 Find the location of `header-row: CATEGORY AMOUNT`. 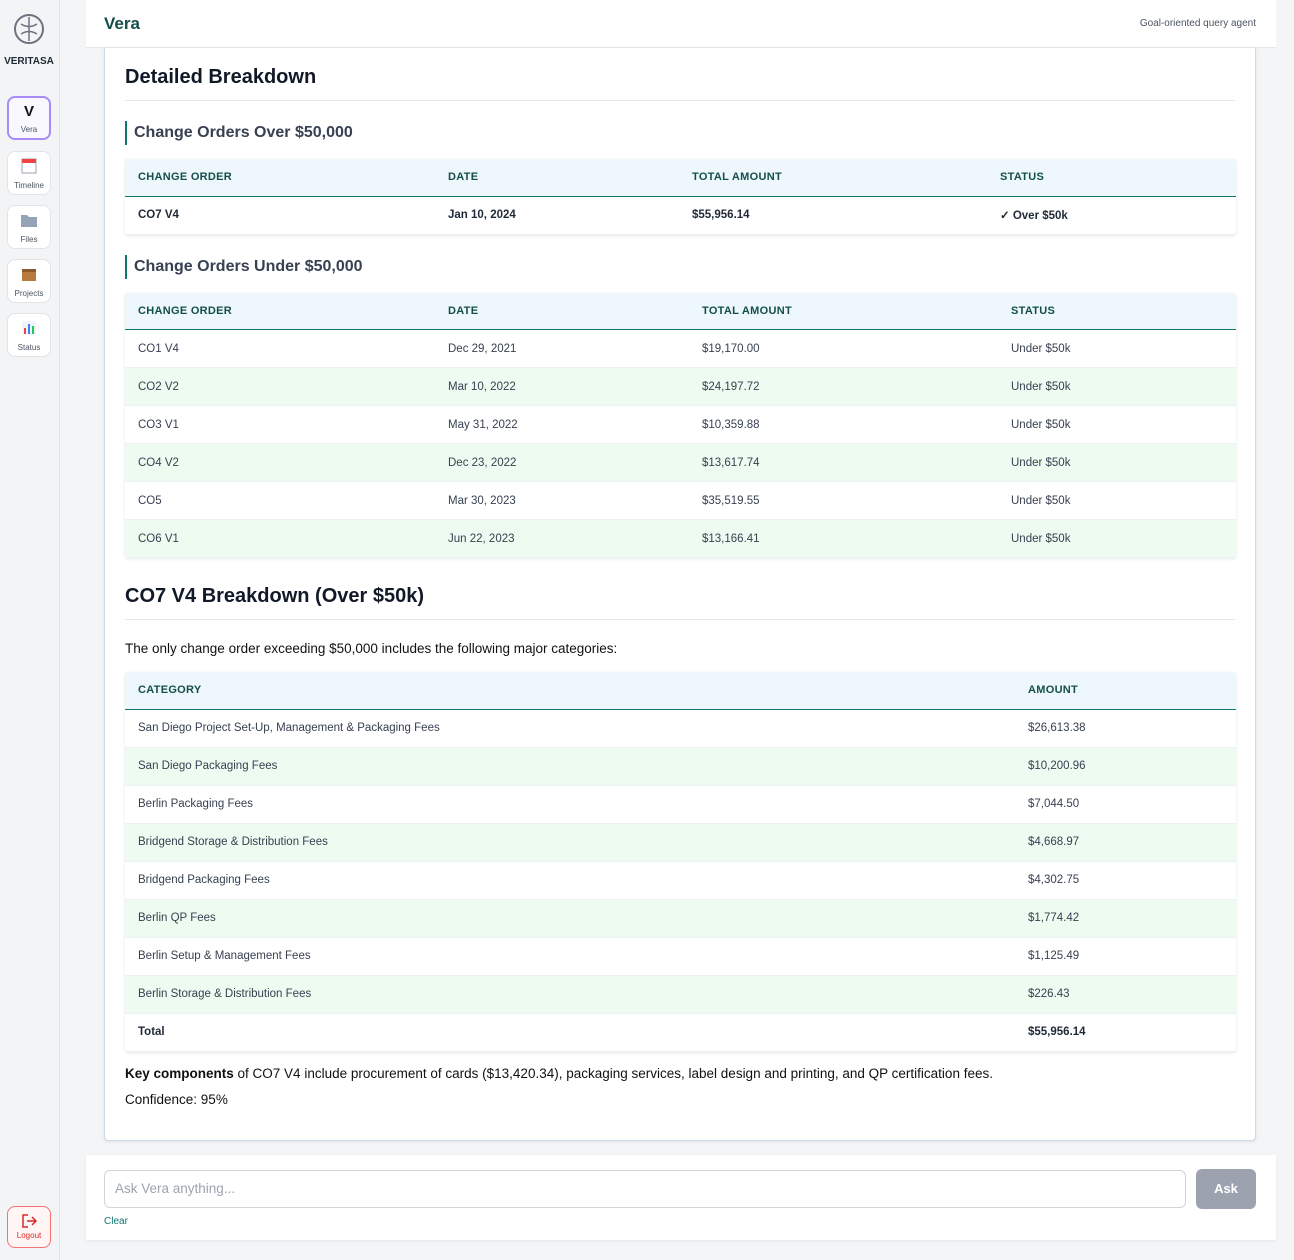

header-row: CATEGORY AMOUNT is located at coordinates (680, 691).